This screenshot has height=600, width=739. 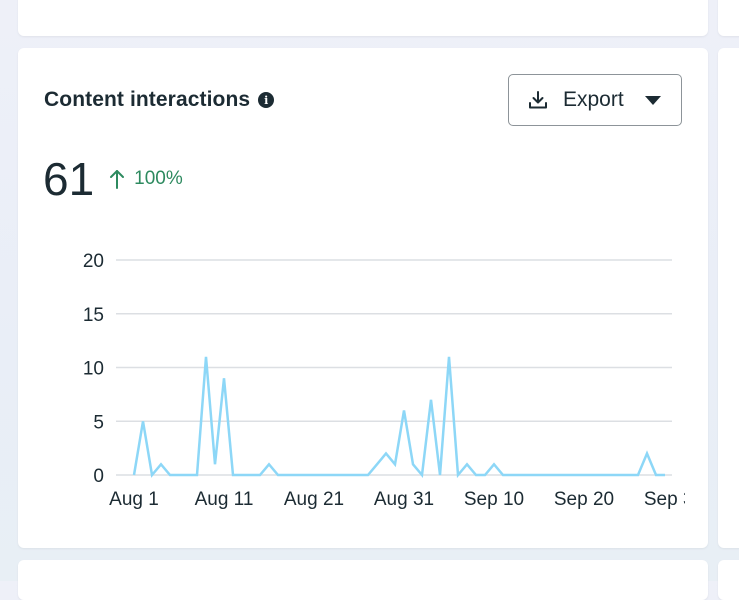 What do you see at coordinates (674, 499) in the screenshot?
I see `x-tick-label: Sep 30` at bounding box center [674, 499].